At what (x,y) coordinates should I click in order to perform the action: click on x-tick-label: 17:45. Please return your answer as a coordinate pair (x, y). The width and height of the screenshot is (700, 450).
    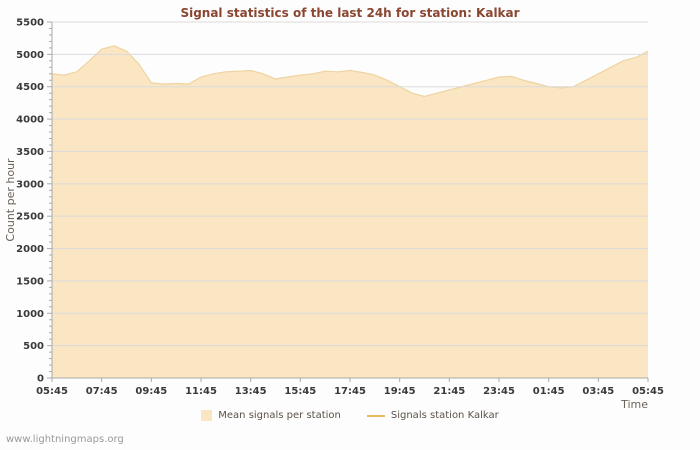
    Looking at the image, I should click on (350, 391).